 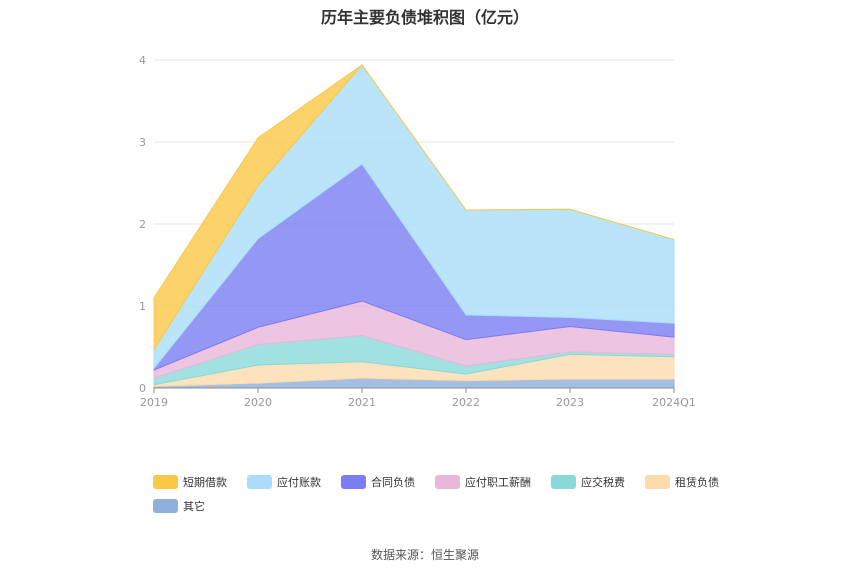 I want to click on legend-label: 其它, so click(x=194, y=506).